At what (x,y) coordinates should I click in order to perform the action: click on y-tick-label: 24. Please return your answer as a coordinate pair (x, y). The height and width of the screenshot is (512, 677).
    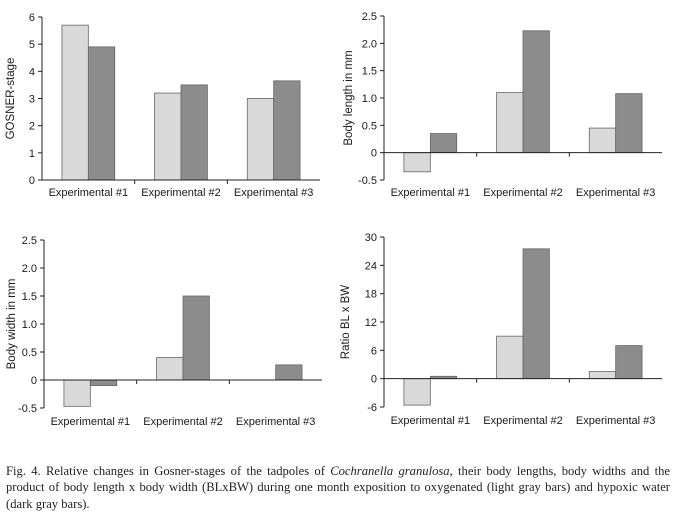
    Looking at the image, I should click on (371, 266).